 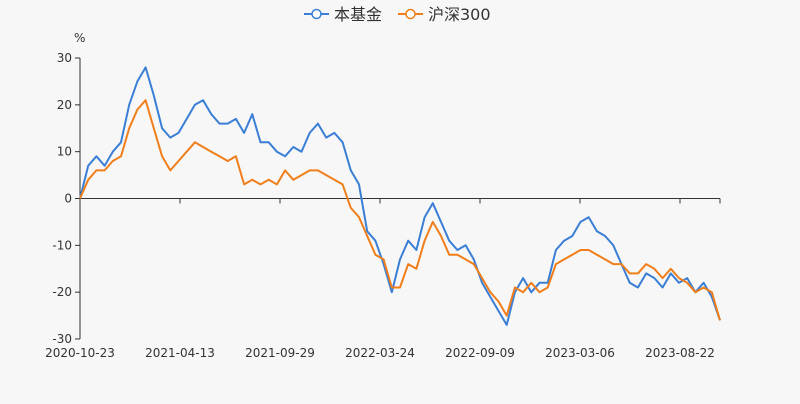 What do you see at coordinates (80, 353) in the screenshot?
I see `x-tick-label: 2020-10-23` at bounding box center [80, 353].